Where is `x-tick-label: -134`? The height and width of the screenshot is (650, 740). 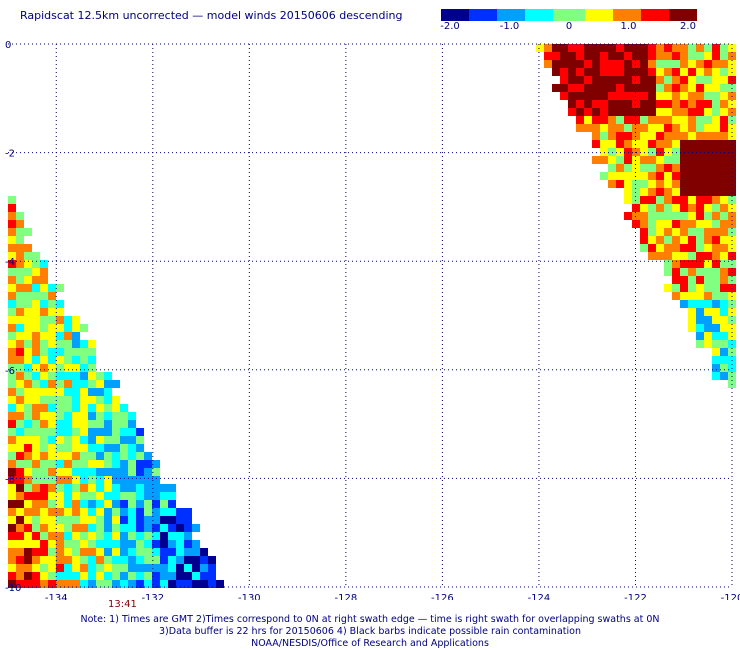
x-tick-label: -134 is located at coordinates (56, 596).